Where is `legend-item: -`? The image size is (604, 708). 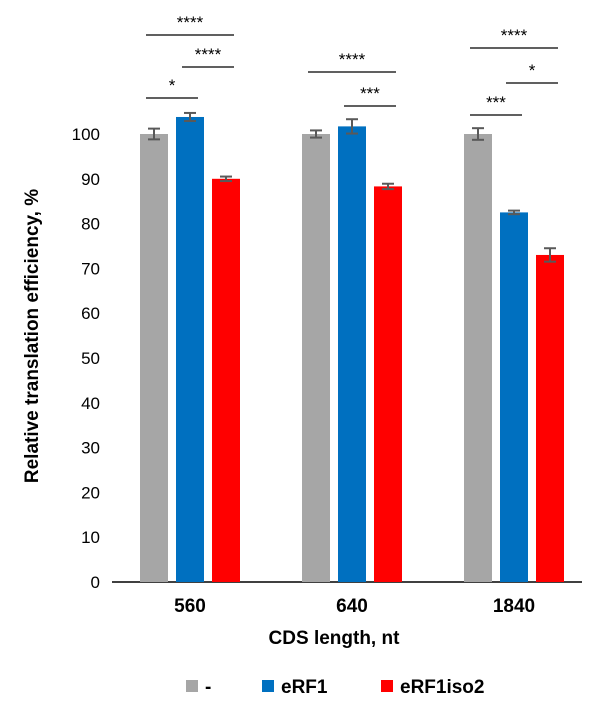
legend-item: - is located at coordinates (198, 687).